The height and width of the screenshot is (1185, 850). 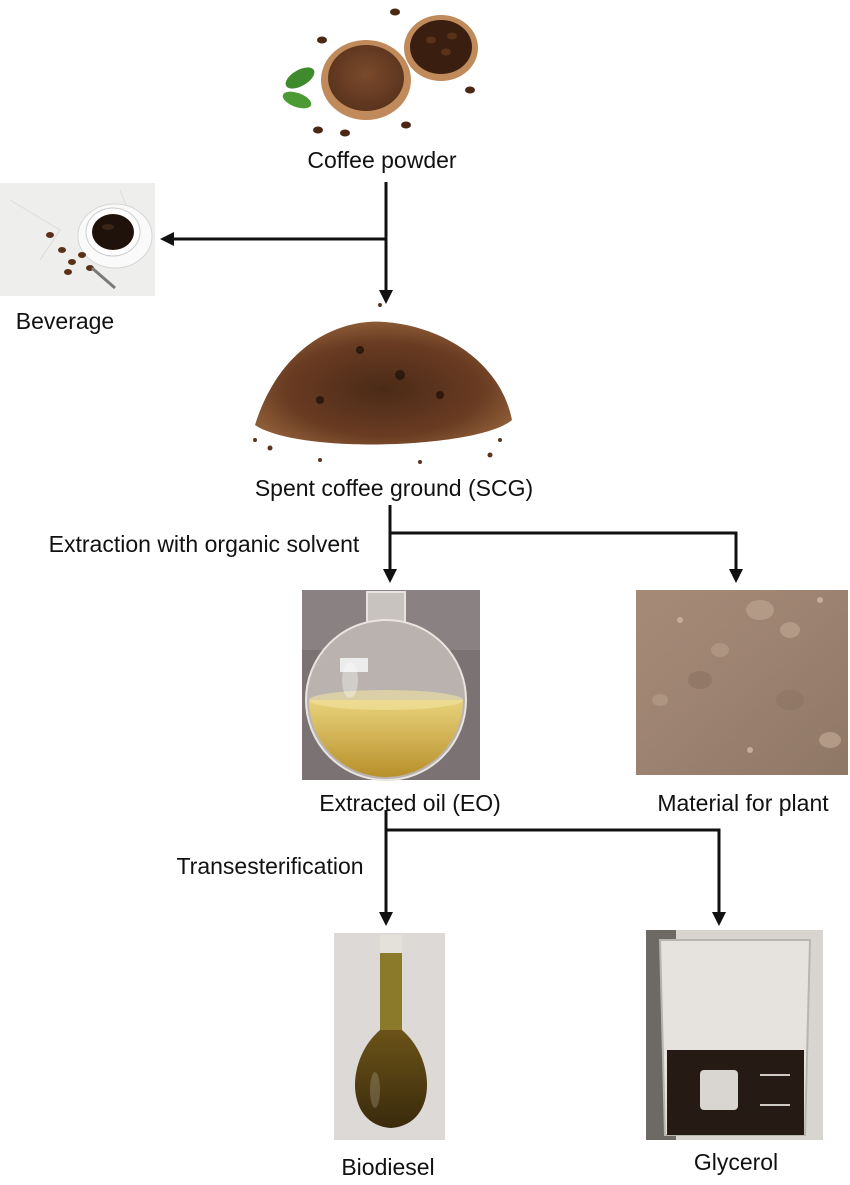 What do you see at coordinates (389, 1036) in the screenshot?
I see `biodiesel-image` at bounding box center [389, 1036].